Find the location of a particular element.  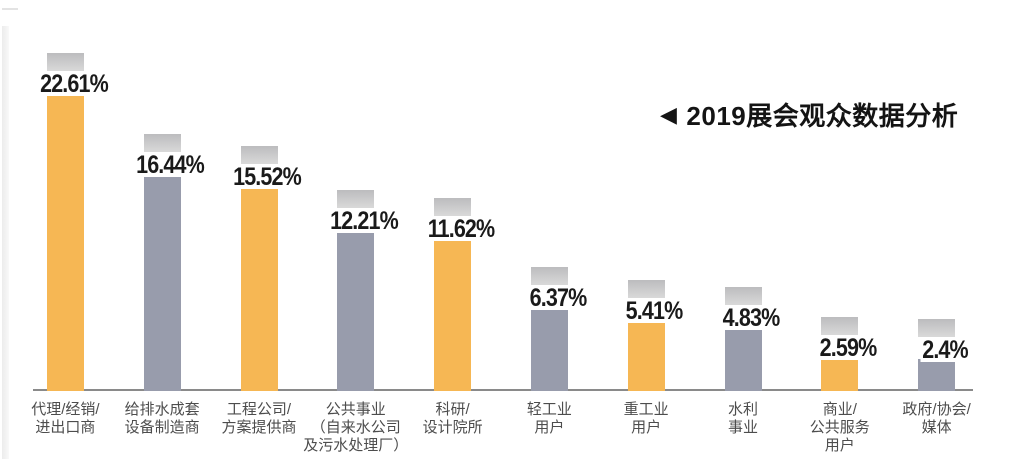

bar-value-band: 12.21% is located at coordinates (355, 220).